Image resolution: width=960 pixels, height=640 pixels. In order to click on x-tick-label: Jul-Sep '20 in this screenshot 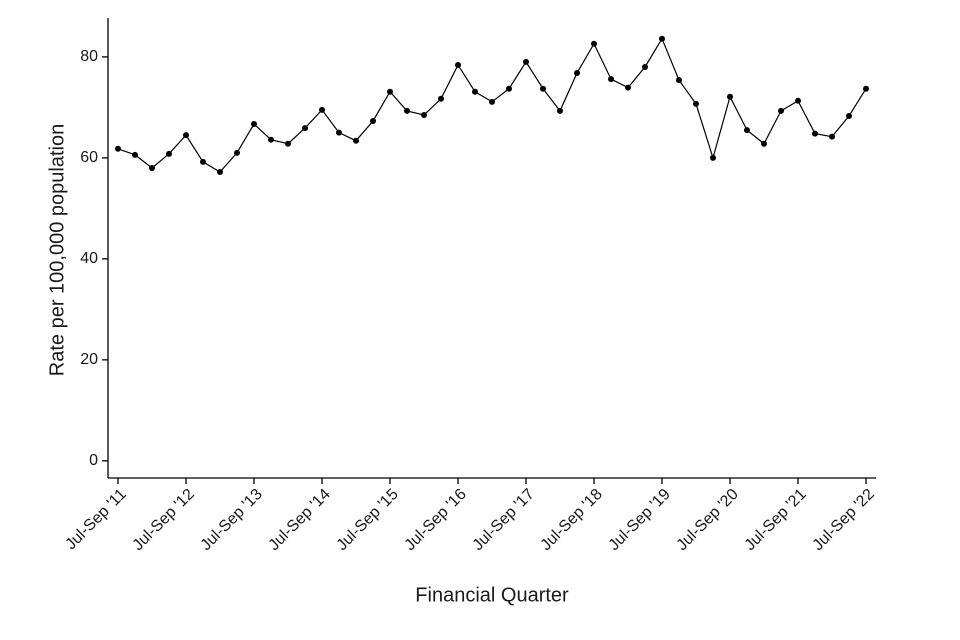, I will do `click(708, 520)`.